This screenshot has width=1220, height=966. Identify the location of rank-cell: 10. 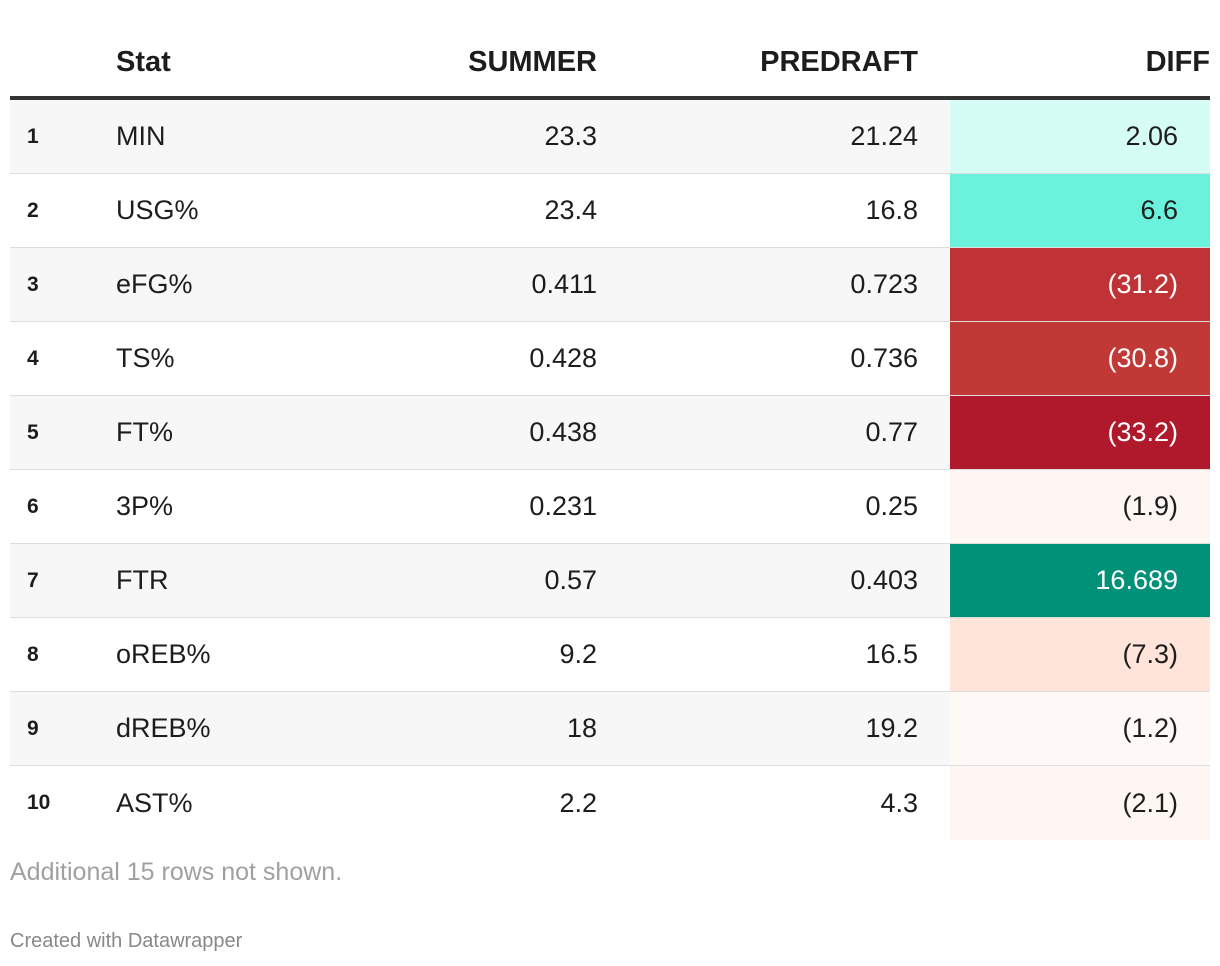
(39, 802).